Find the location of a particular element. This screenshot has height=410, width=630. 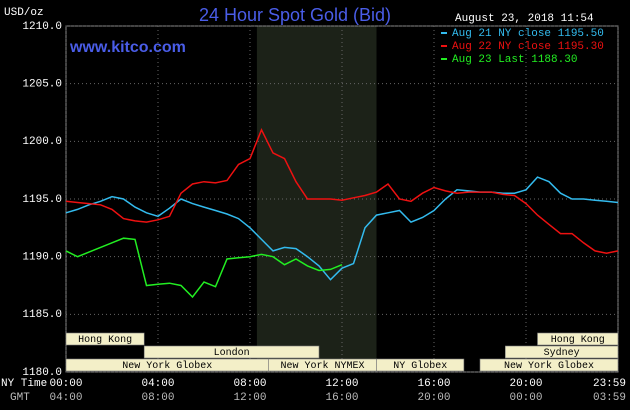

x2-tick-label: 08:00 is located at coordinates (157, 398).